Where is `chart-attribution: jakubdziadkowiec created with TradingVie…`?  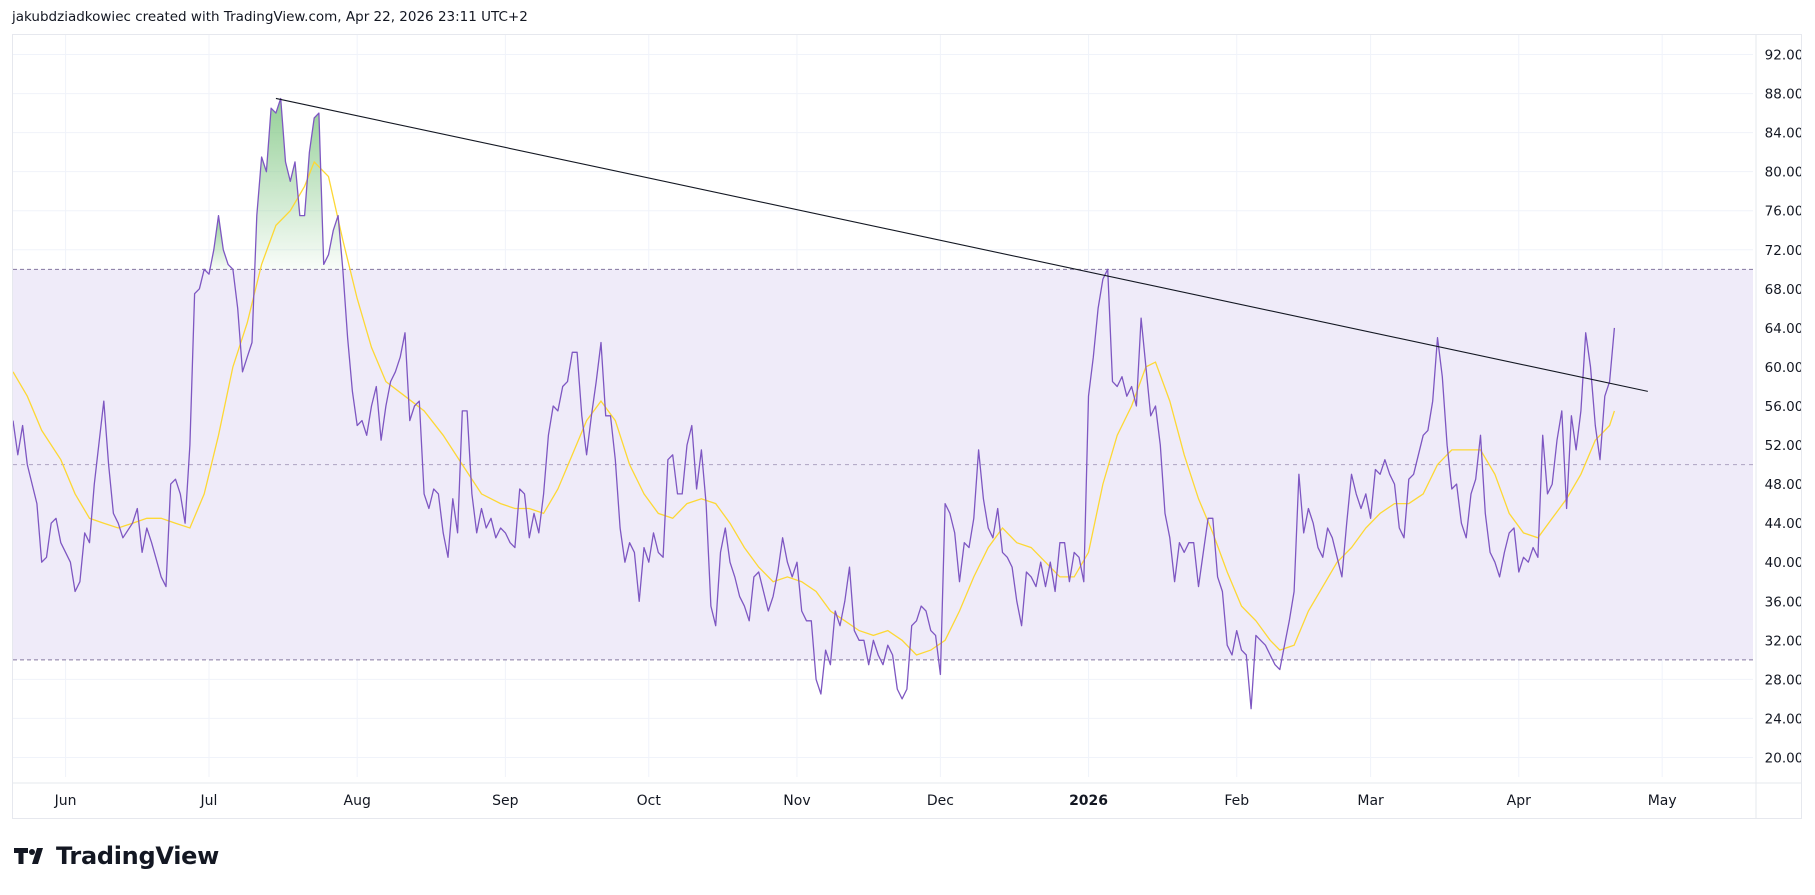 chart-attribution: jakubdziadkowiec created with TradingVie… is located at coordinates (270, 17).